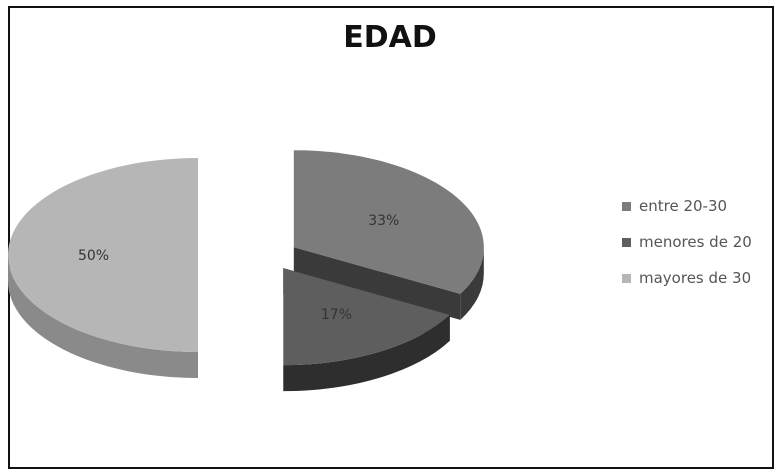 The image size is (780, 474). I want to click on legend-item-menores-de-20: menores de 20, so click(687, 242).